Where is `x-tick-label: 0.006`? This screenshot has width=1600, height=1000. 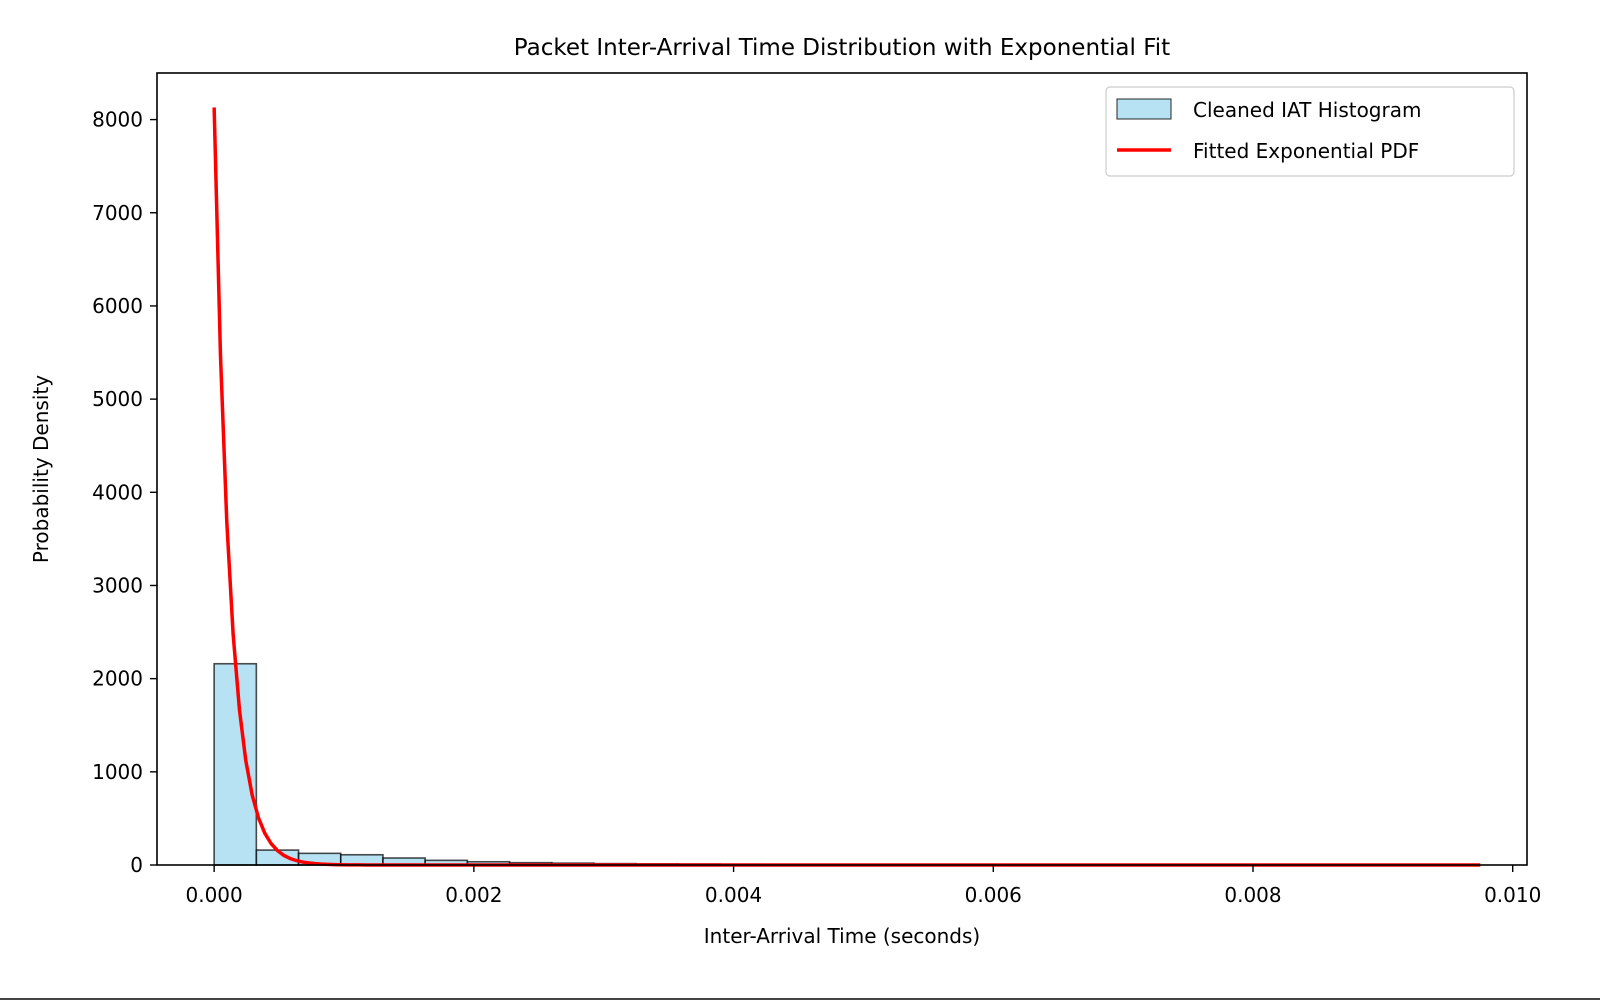
x-tick-label: 0.006 is located at coordinates (993, 895).